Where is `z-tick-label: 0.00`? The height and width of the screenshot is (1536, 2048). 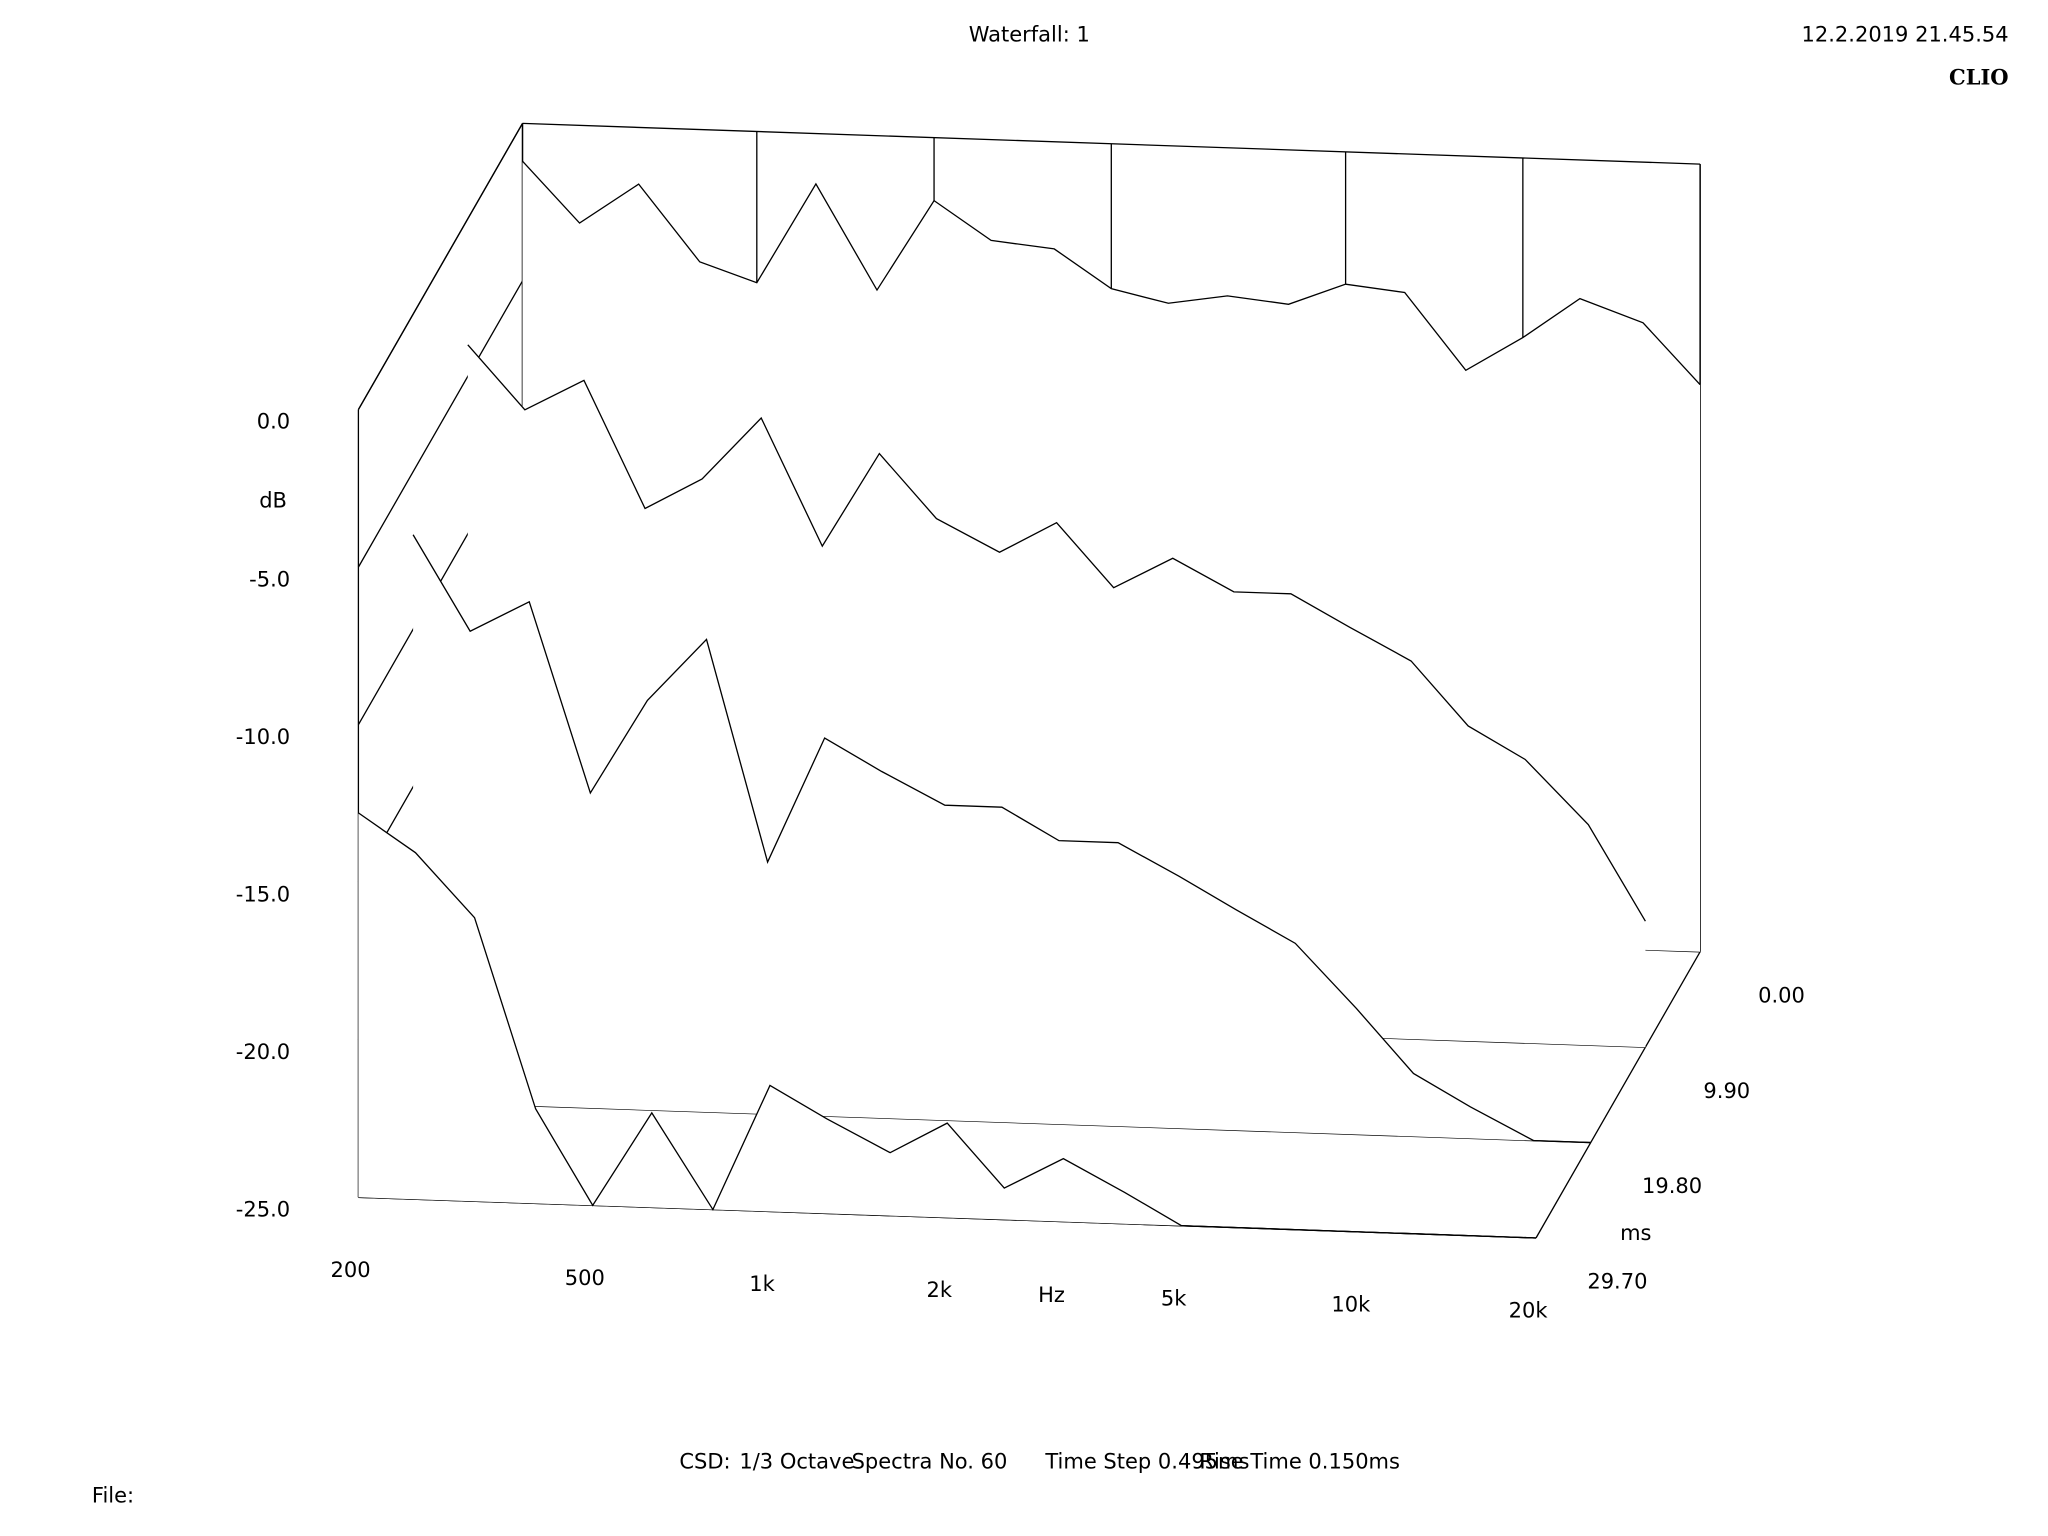
z-tick-label: 0.00 is located at coordinates (1781, 995).